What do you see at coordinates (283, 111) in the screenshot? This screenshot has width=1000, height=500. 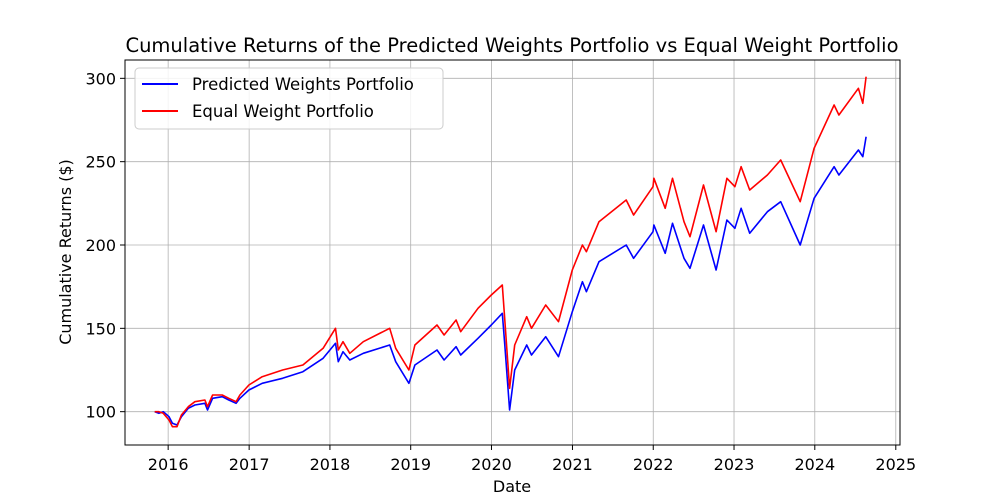 I see `legend-label-equal: Equal Weight Portfolio` at bounding box center [283, 111].